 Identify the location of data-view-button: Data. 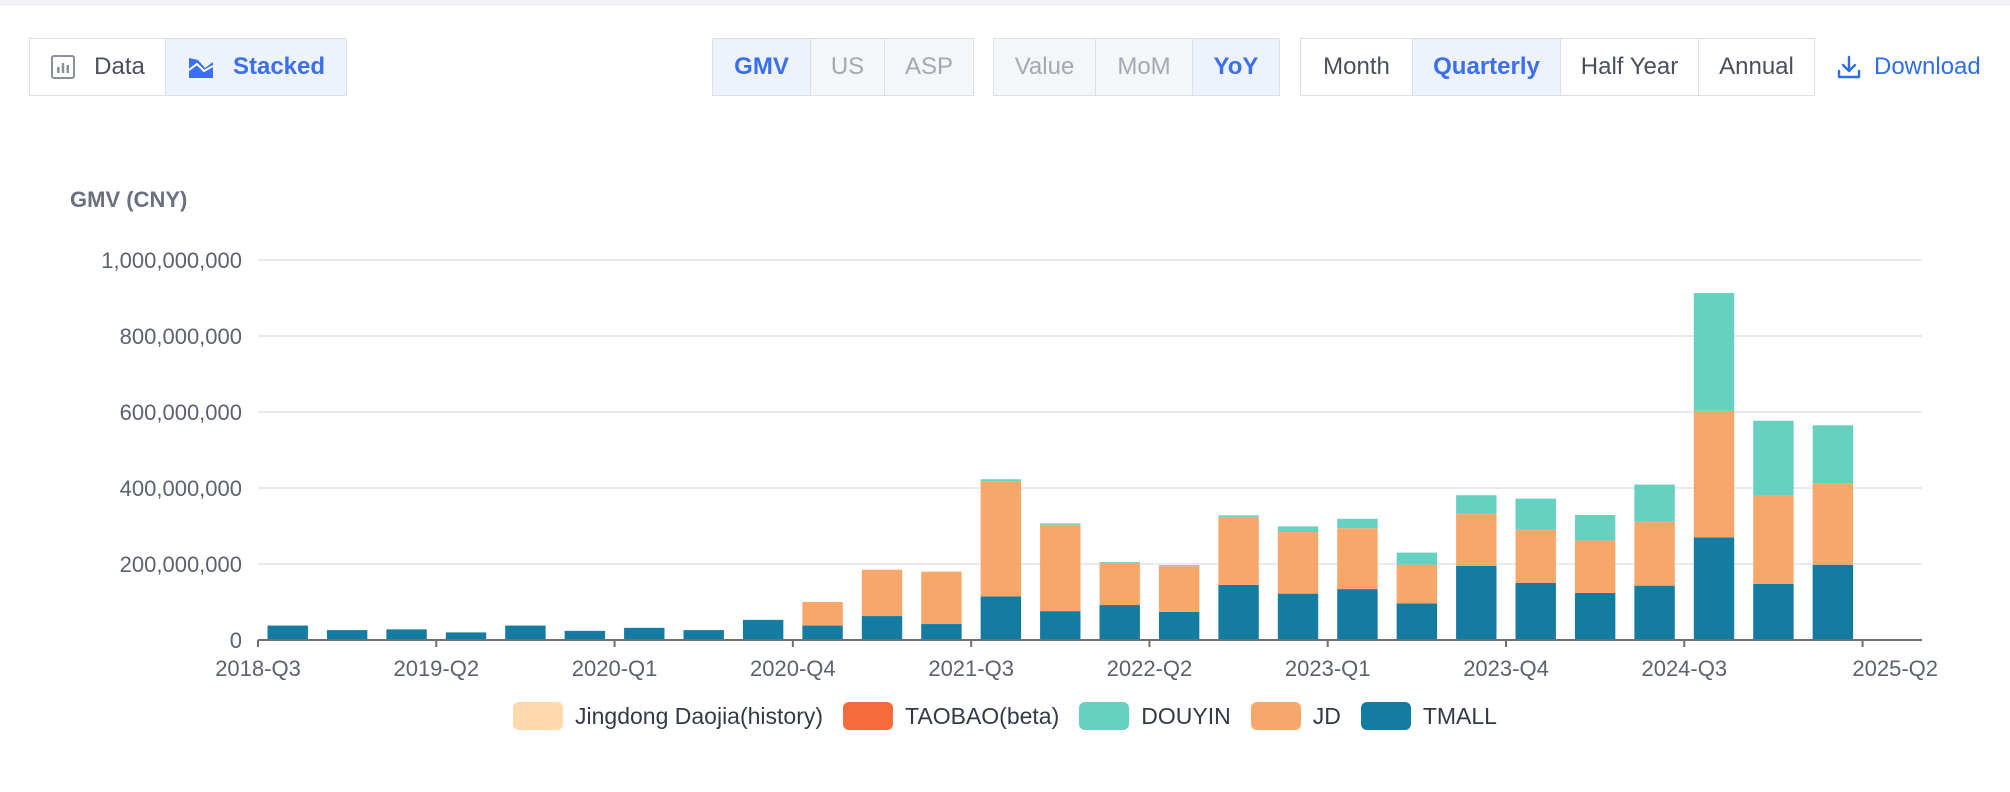
(98, 67).